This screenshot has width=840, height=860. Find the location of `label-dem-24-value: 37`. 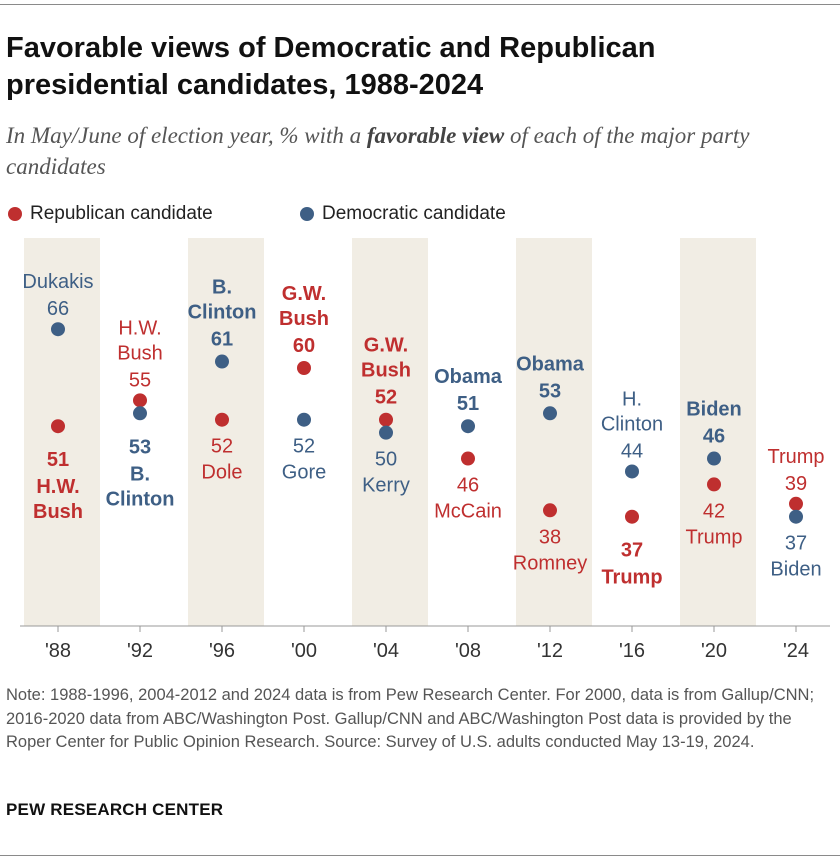

label-dem-24-value: 37 is located at coordinates (796, 544).